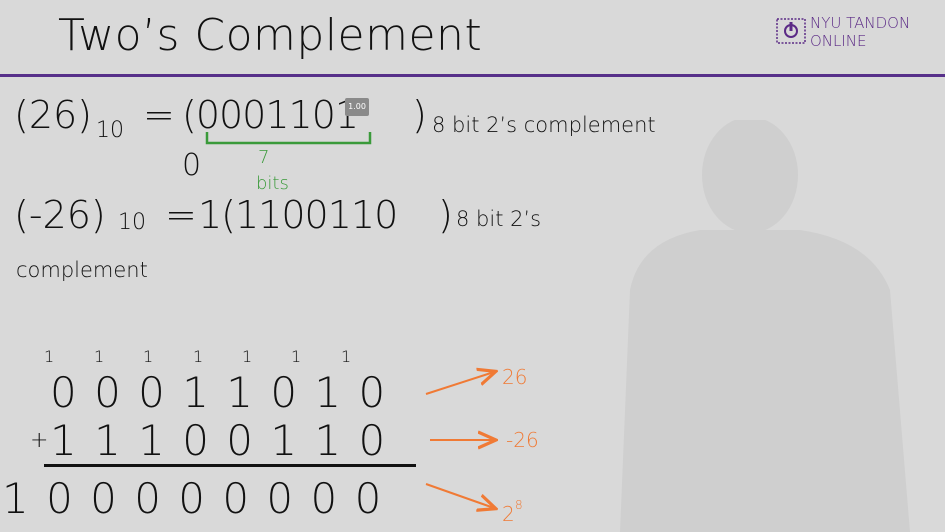 This screenshot has height=532, width=945. Describe the element at coordinates (181, 215) in the screenshot. I see `line2-equals: =` at that location.